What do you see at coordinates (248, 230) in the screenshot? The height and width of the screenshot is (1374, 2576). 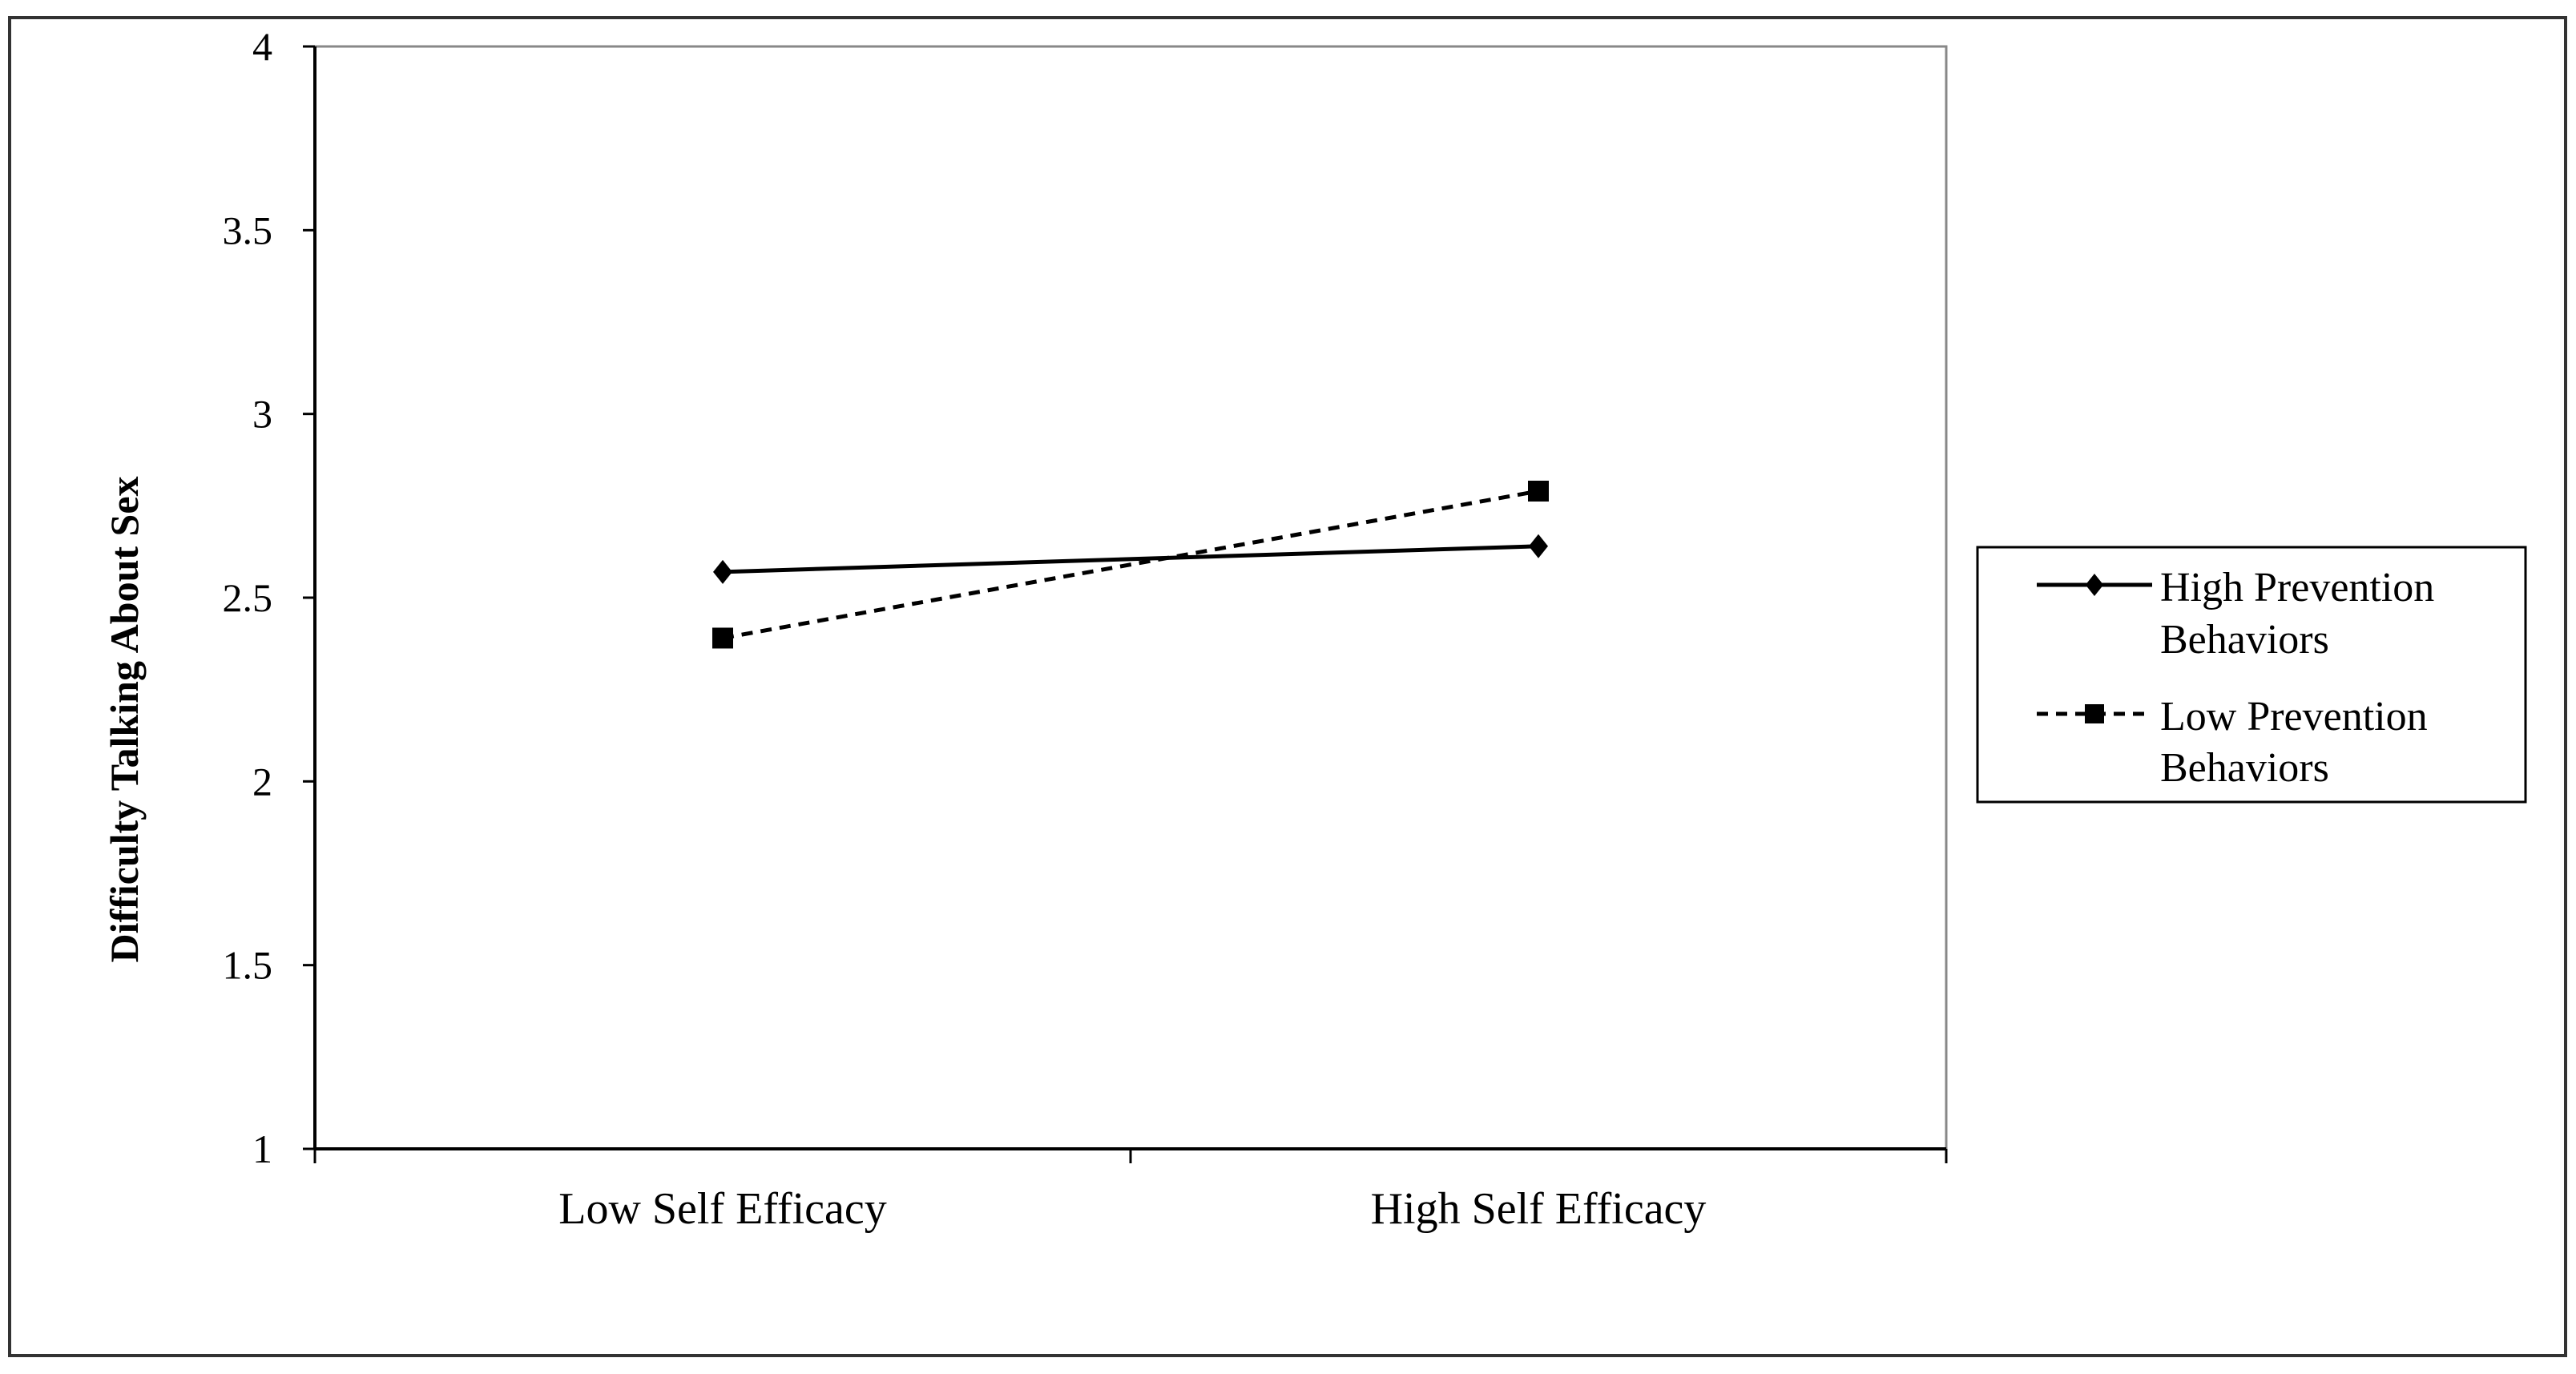 I see `y-tick-label: 3.5` at bounding box center [248, 230].